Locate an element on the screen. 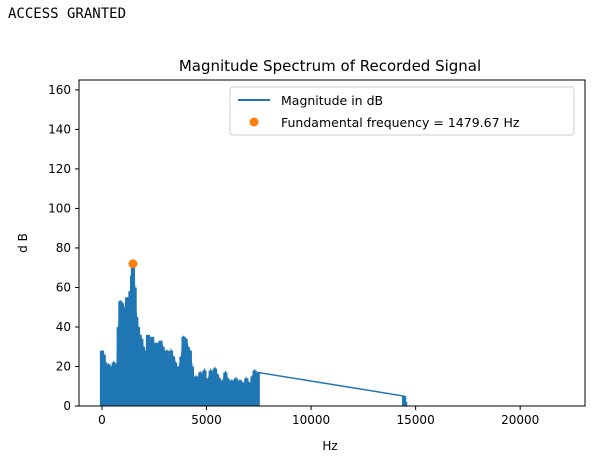 Image resolution: width=615 pixels, height=467 pixels. fundamental-marker is located at coordinates (133, 264).